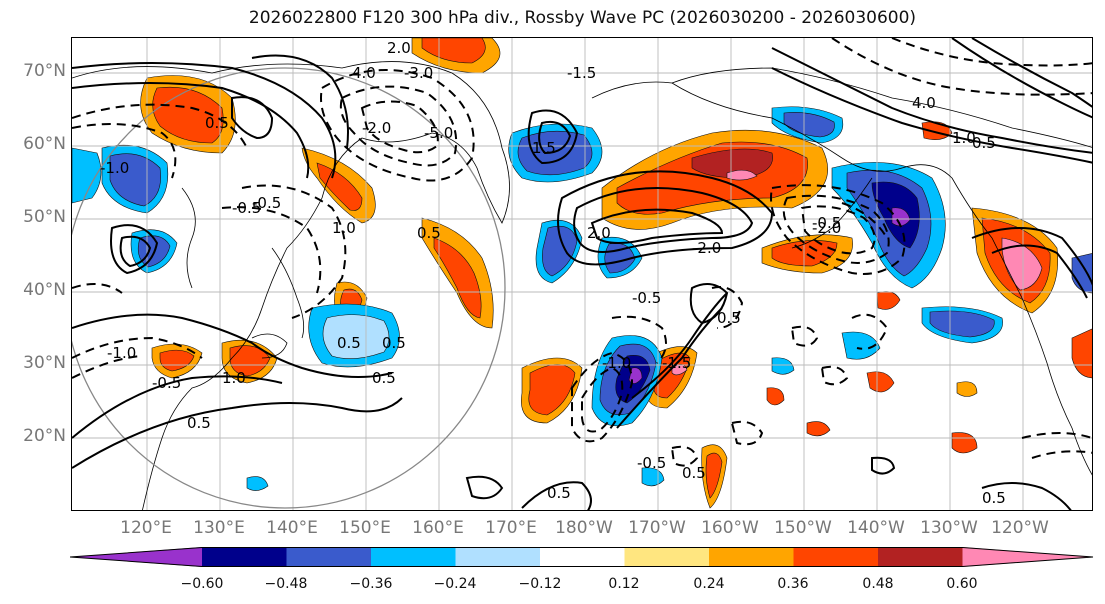 This screenshot has width=1105, height=604. I want to click on lon-label: 170°W, so click(657, 528).